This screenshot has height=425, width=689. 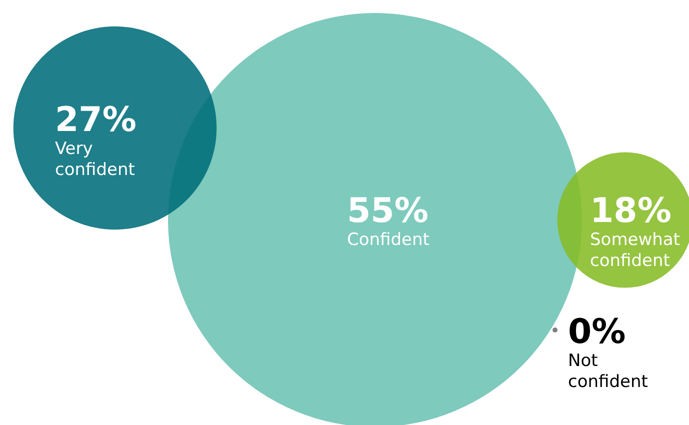 What do you see at coordinates (388, 240) in the screenshot?
I see `category-label: Confident` at bounding box center [388, 240].